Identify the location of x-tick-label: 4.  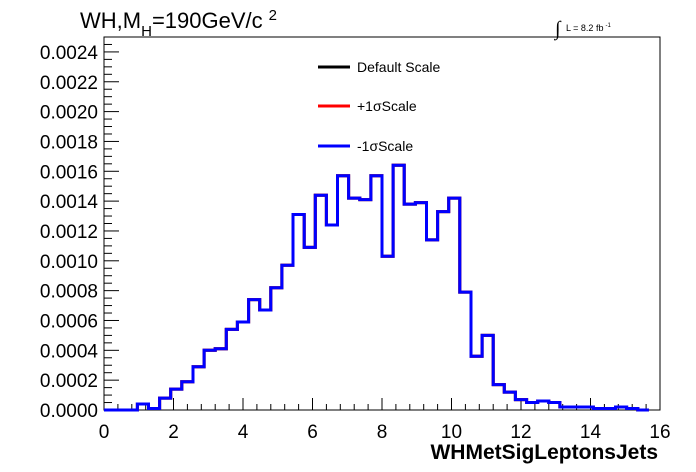
(243, 432).